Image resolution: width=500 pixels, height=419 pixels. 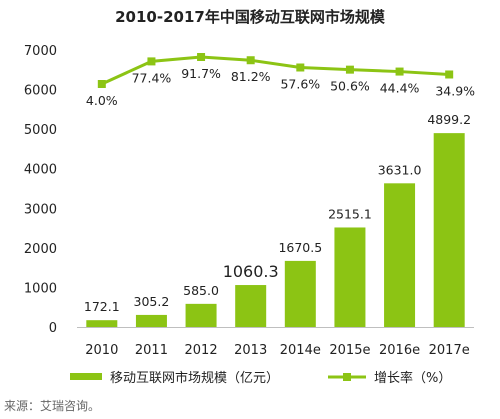 I want to click on bar-value-label: 172.1, so click(x=102, y=306).